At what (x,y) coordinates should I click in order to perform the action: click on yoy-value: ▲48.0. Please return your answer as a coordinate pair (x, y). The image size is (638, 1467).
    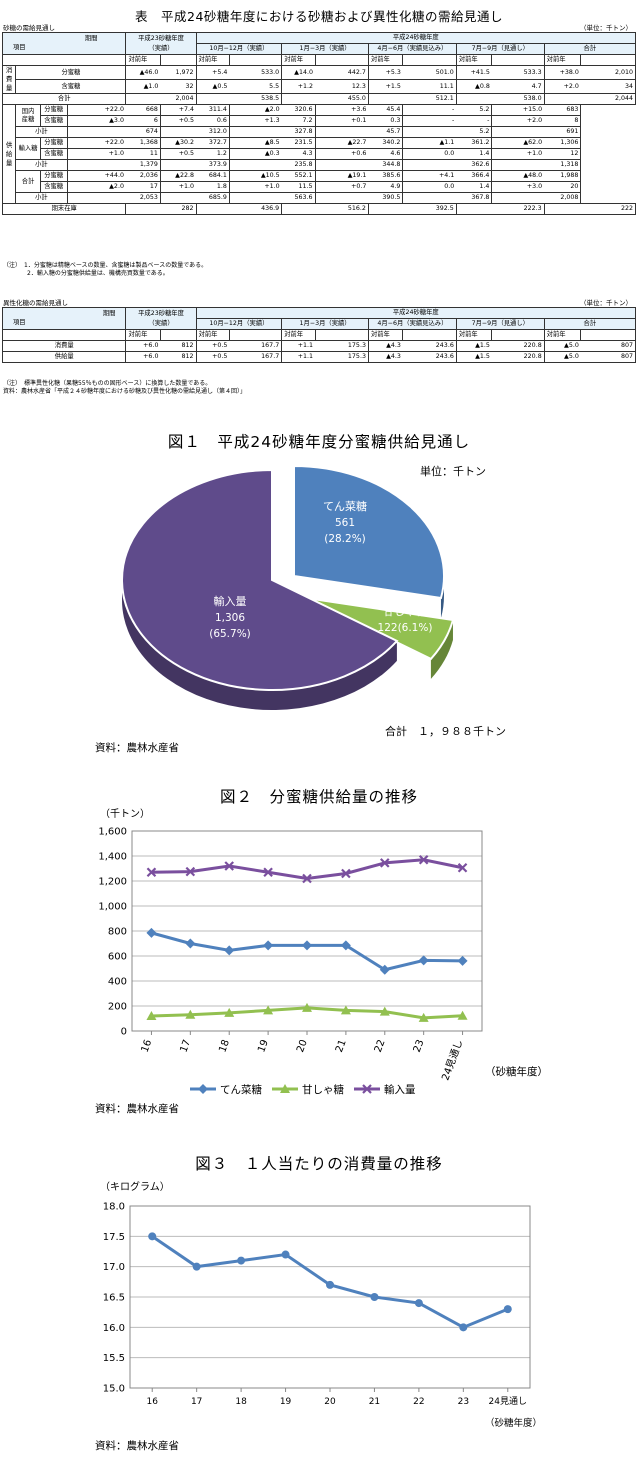
    Looking at the image, I should click on (518, 176).